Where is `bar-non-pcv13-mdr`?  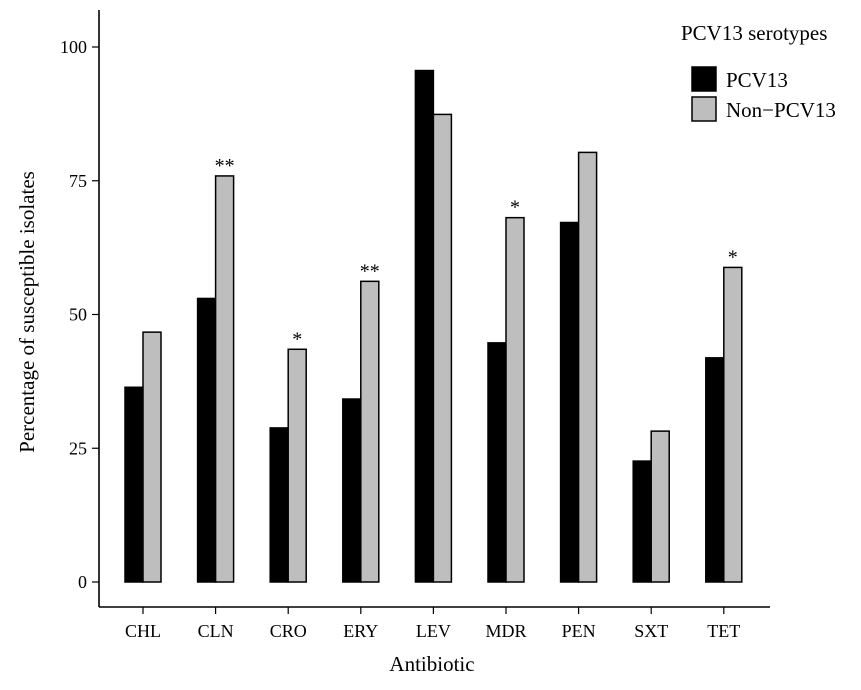 bar-non-pcv13-mdr is located at coordinates (515, 399).